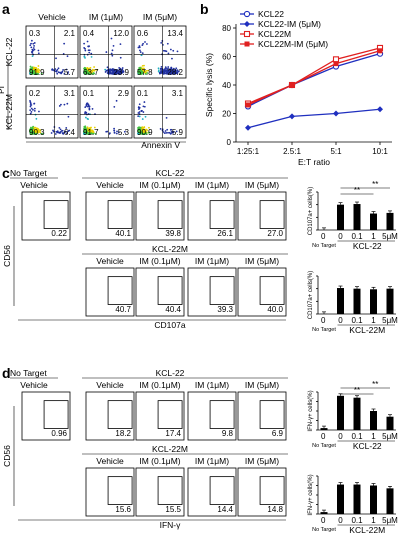 This screenshot has height=550, width=409. What do you see at coordinates (70, 93) in the screenshot?
I see `quadrant-value-ur: 3.1` at bounding box center [70, 93].